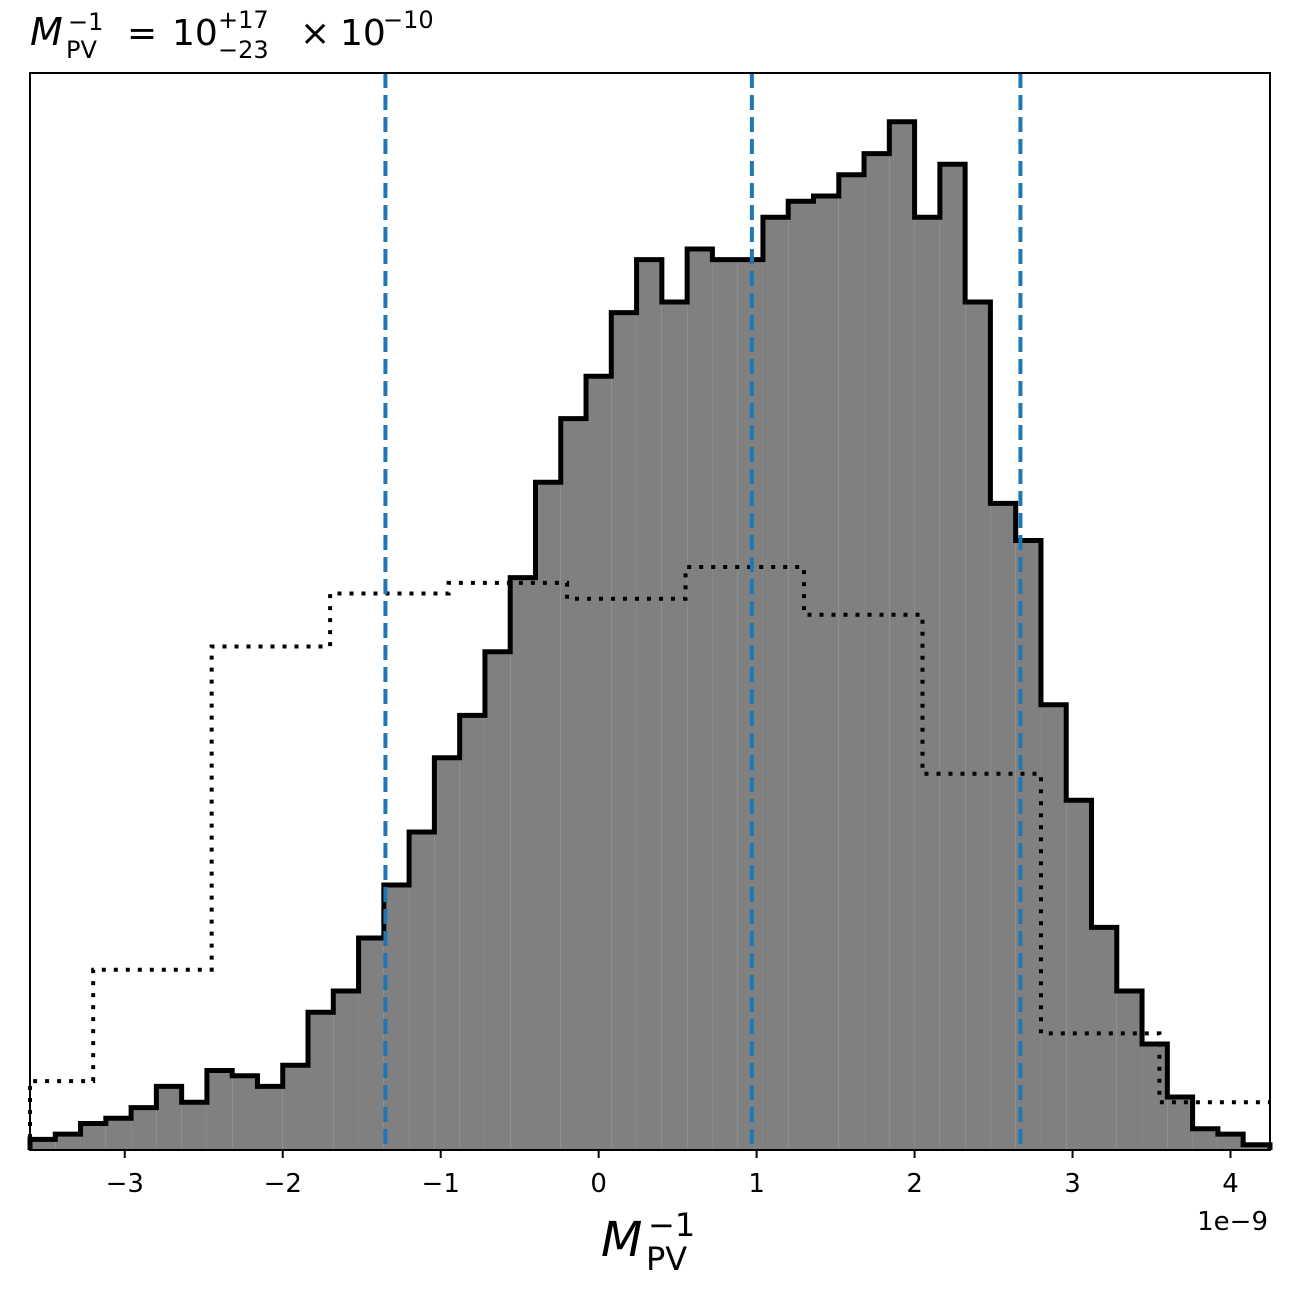 This screenshot has width=1289, height=1293. What do you see at coordinates (46, 32) in the screenshot?
I see `title-lhs-base: M` at bounding box center [46, 32].